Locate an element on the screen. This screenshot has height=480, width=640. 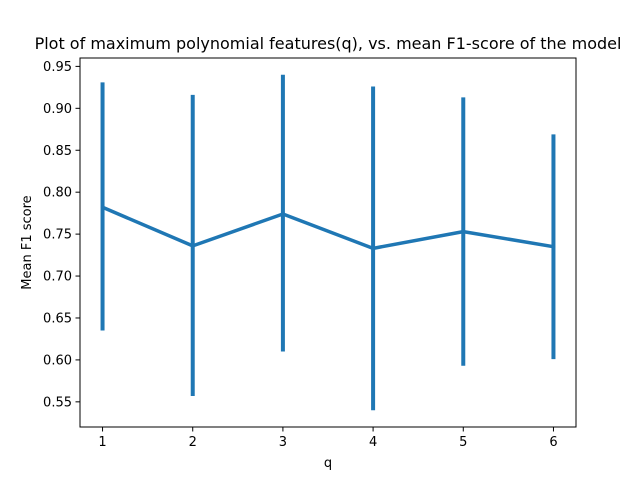
x-tick-label: 5 is located at coordinates (463, 442).